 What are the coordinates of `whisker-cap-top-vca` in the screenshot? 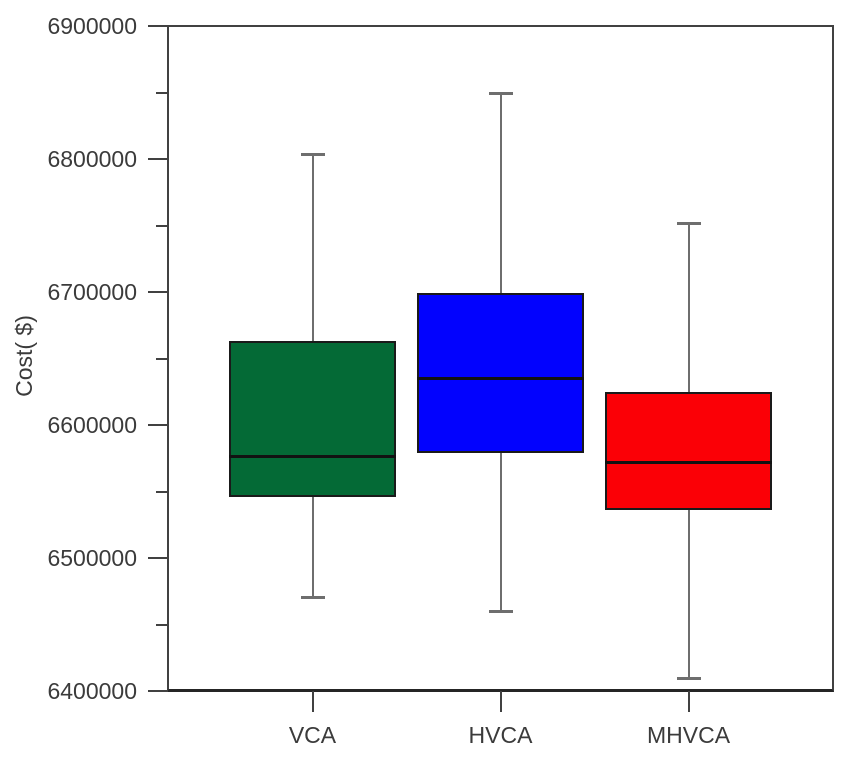 It's located at (312, 154).